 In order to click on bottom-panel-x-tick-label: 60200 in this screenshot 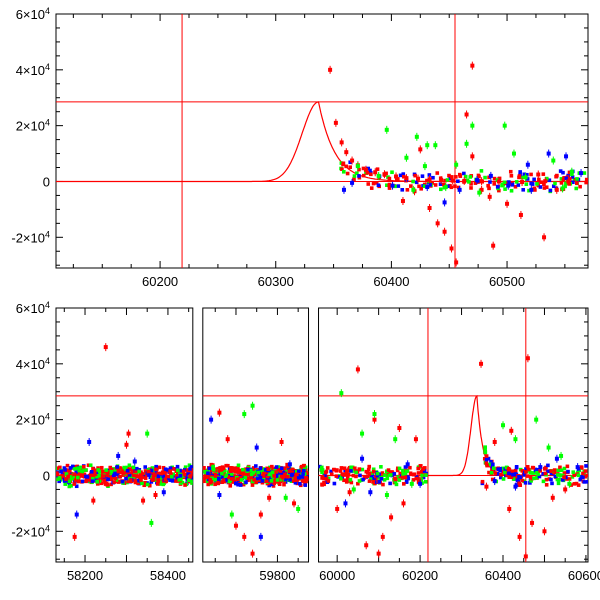, I will do `click(420, 575)`.